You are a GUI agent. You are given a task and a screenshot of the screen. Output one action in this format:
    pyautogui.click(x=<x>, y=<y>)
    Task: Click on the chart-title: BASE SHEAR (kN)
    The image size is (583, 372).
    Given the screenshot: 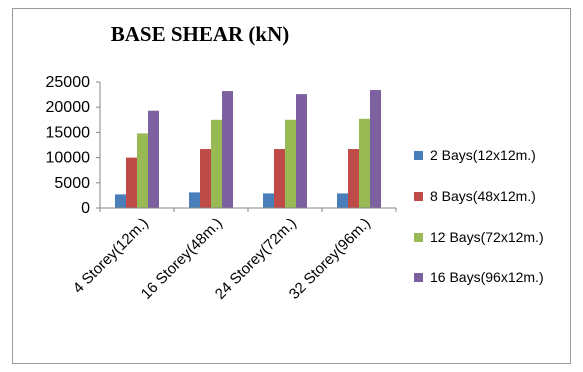 What is the action you would take?
    pyautogui.click(x=200, y=34)
    